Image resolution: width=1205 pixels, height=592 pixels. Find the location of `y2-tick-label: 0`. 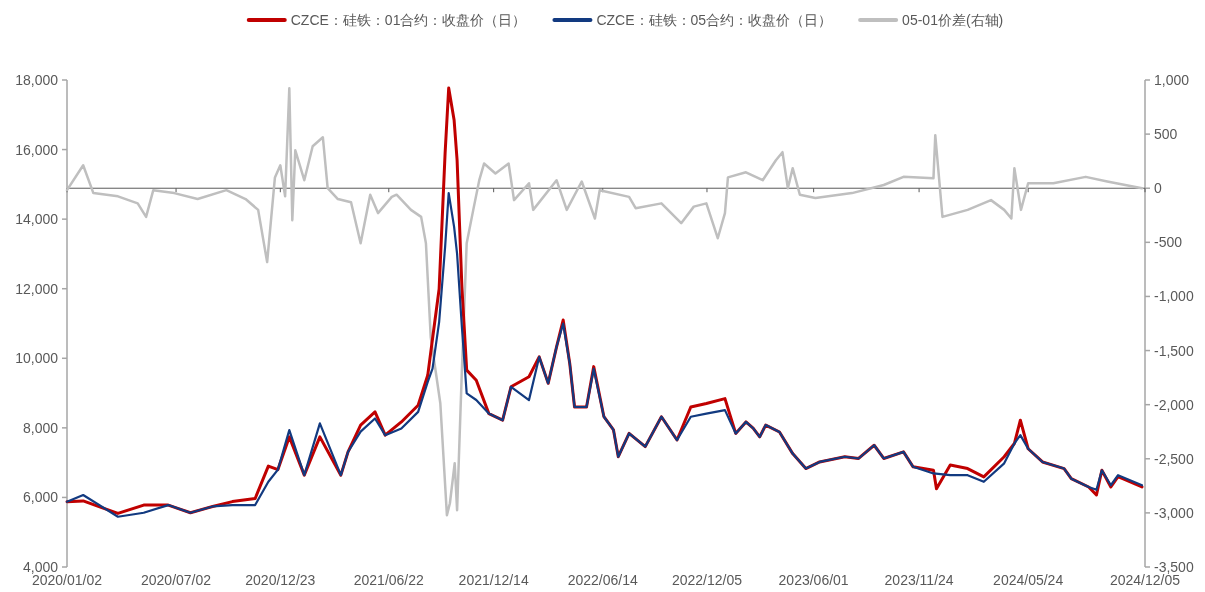

y2-tick-label: 0 is located at coordinates (1158, 188).